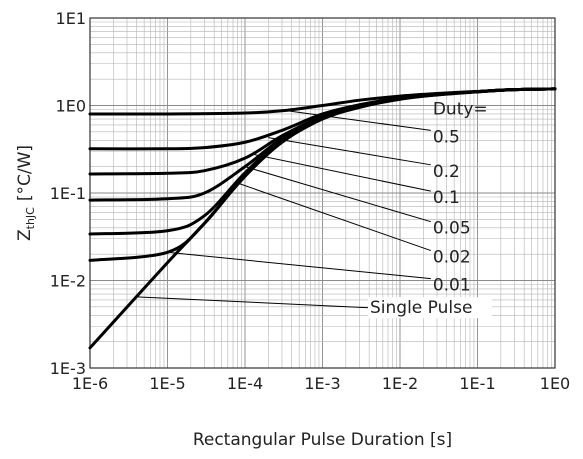 This screenshot has width=583, height=459. What do you see at coordinates (460, 109) in the screenshot?
I see `legend-title: Duty=` at bounding box center [460, 109].